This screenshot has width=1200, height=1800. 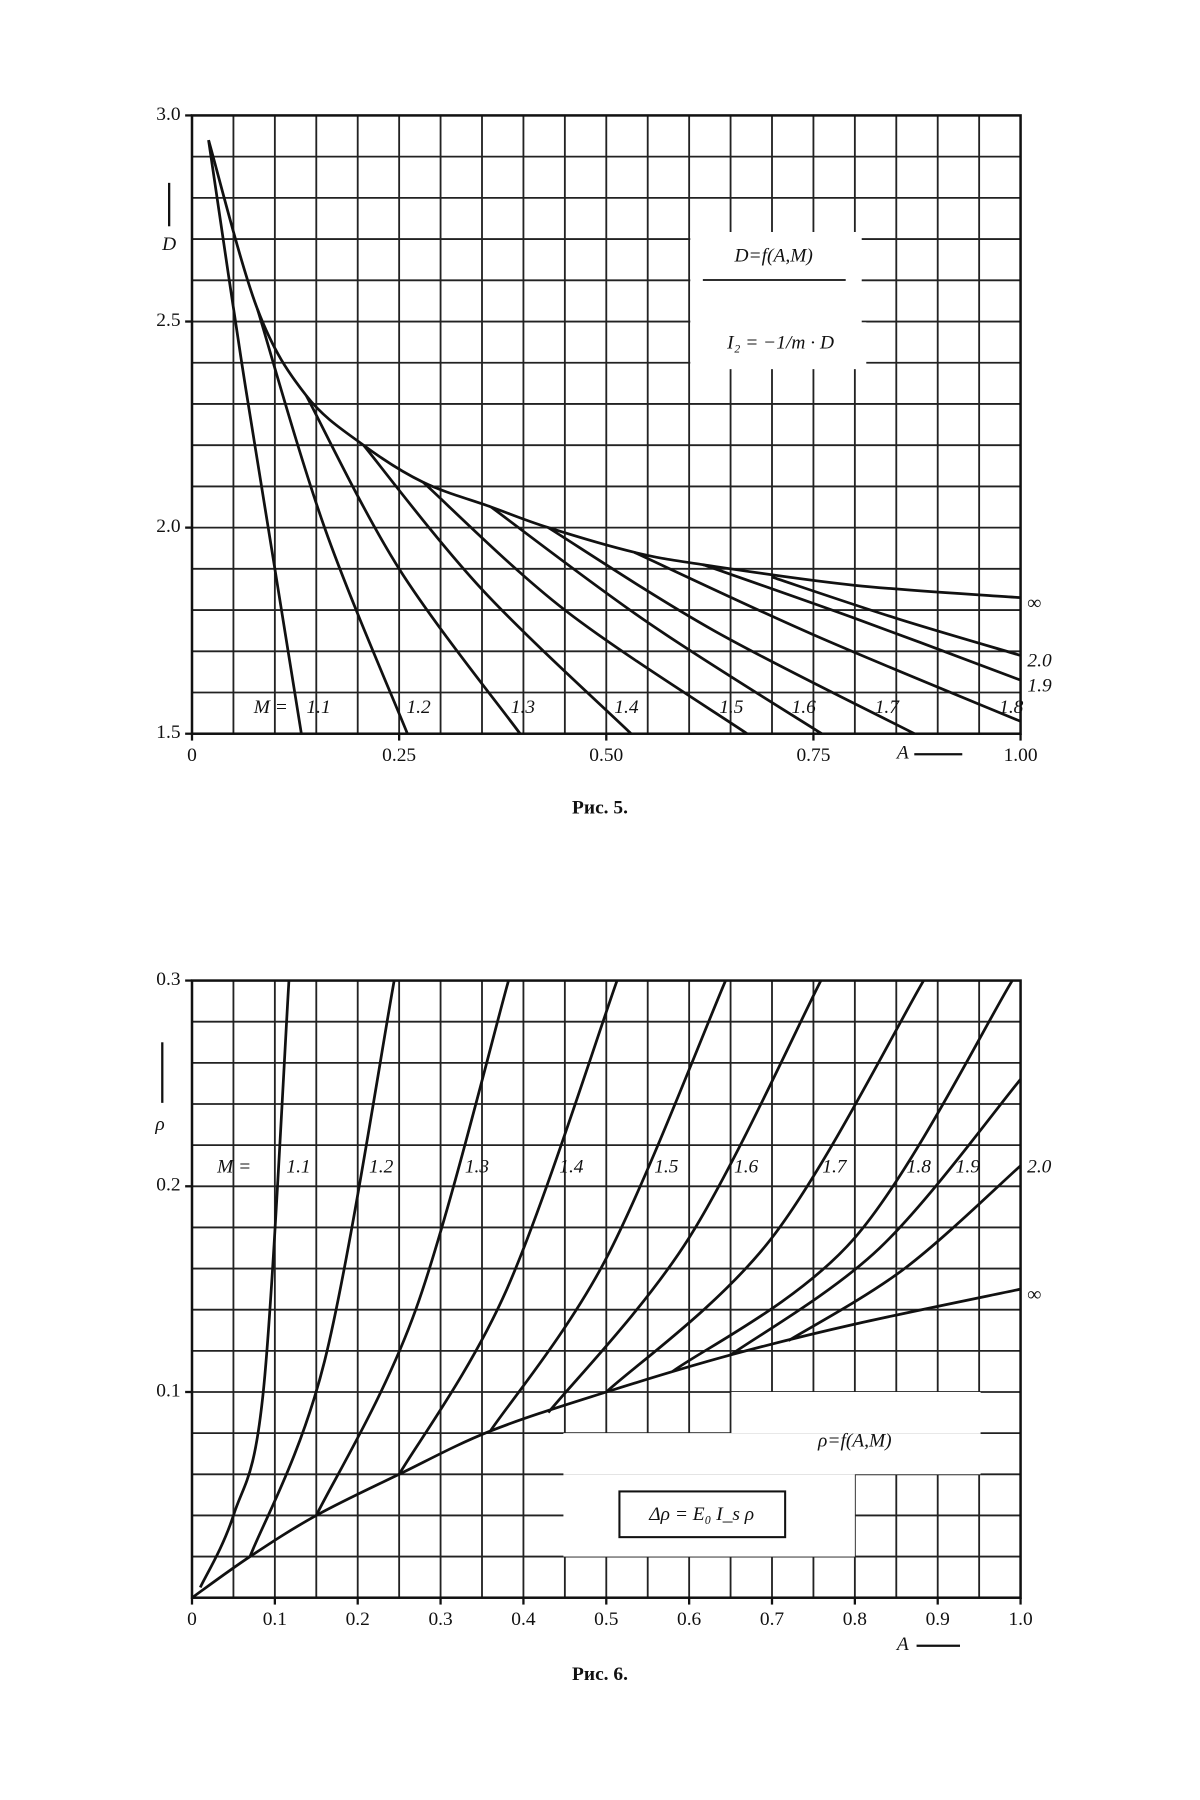 What do you see at coordinates (168, 320) in the screenshot?
I see `y-tick-label: 2.5` at bounding box center [168, 320].